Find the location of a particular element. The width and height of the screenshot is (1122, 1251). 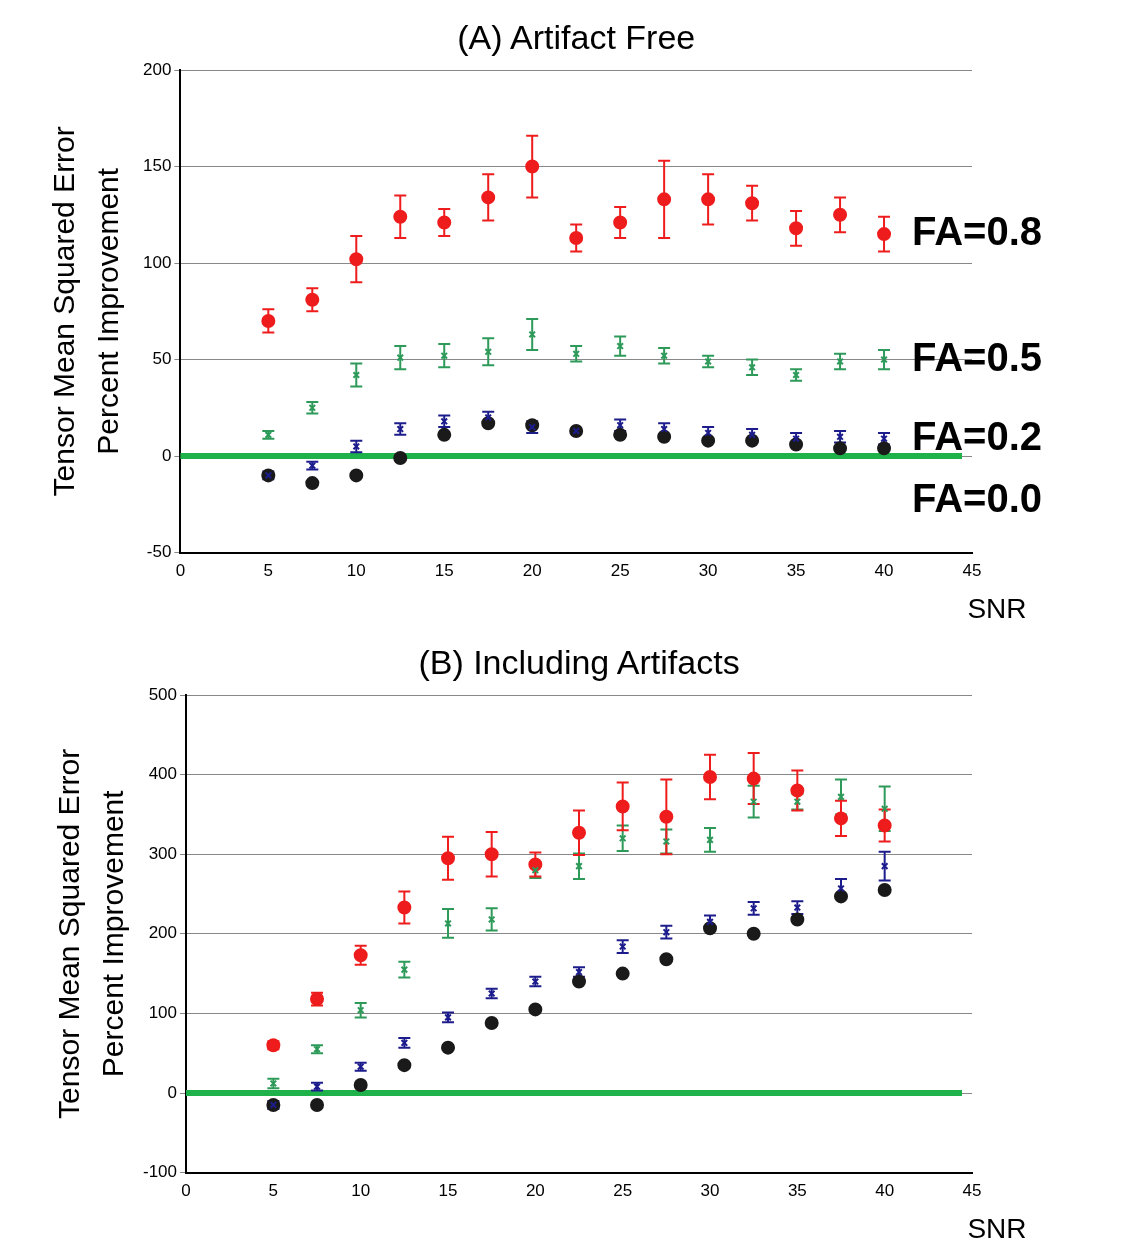

x-tick-label: 0 is located at coordinates (186, 1191).